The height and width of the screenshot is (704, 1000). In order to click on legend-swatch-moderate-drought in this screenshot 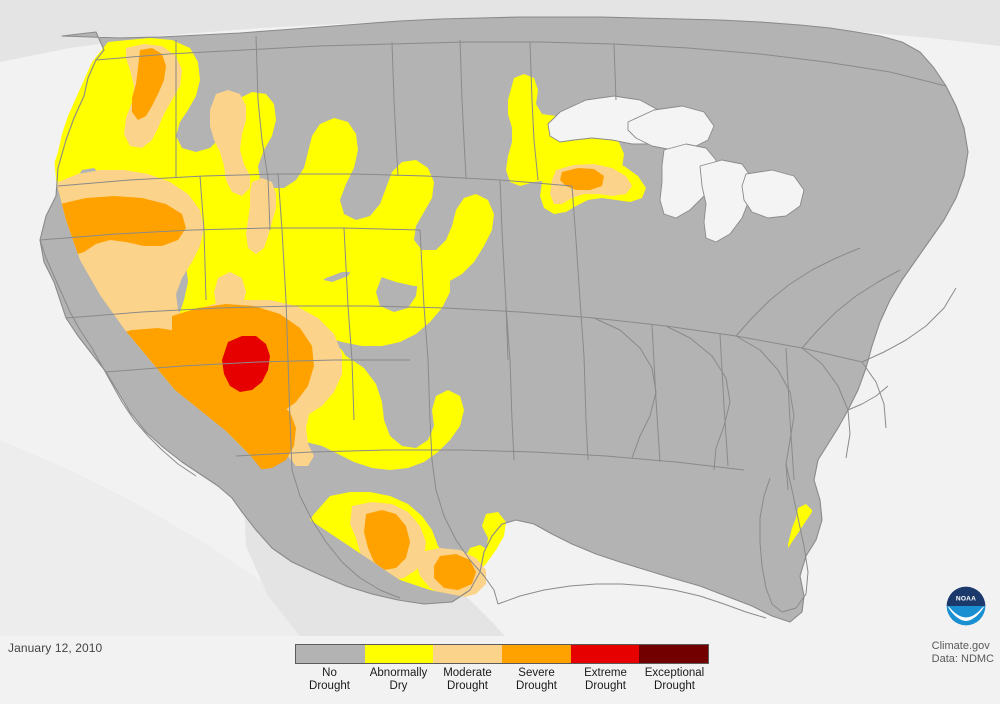, I will do `click(468, 654)`.